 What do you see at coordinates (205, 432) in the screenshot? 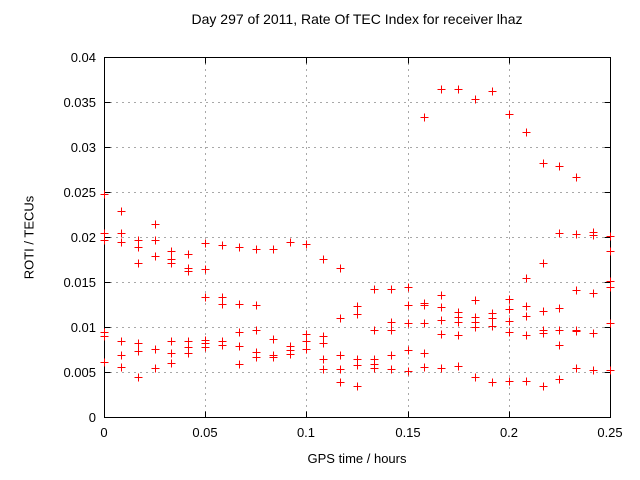
I see `x-tick-label: 0.05` at bounding box center [205, 432].